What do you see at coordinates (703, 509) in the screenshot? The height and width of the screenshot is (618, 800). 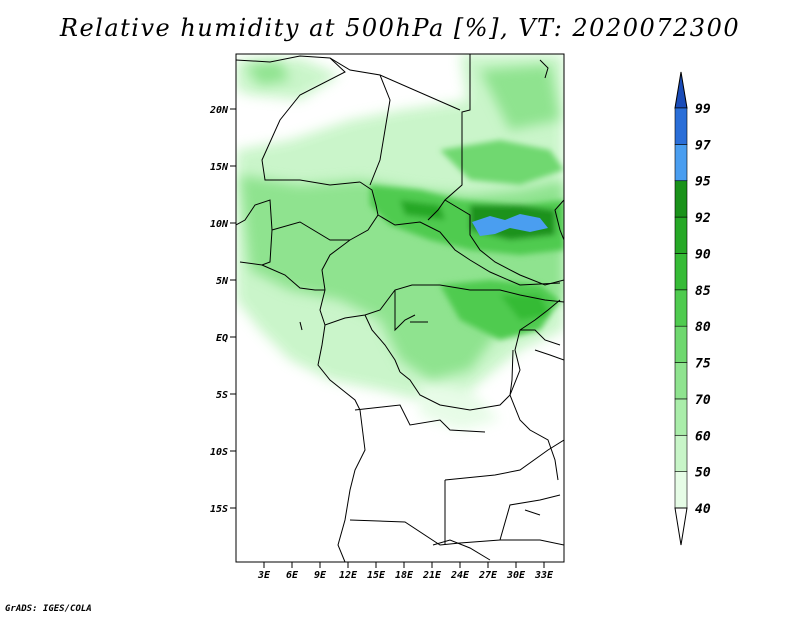 I see `colorbar-label: 40` at bounding box center [703, 509].